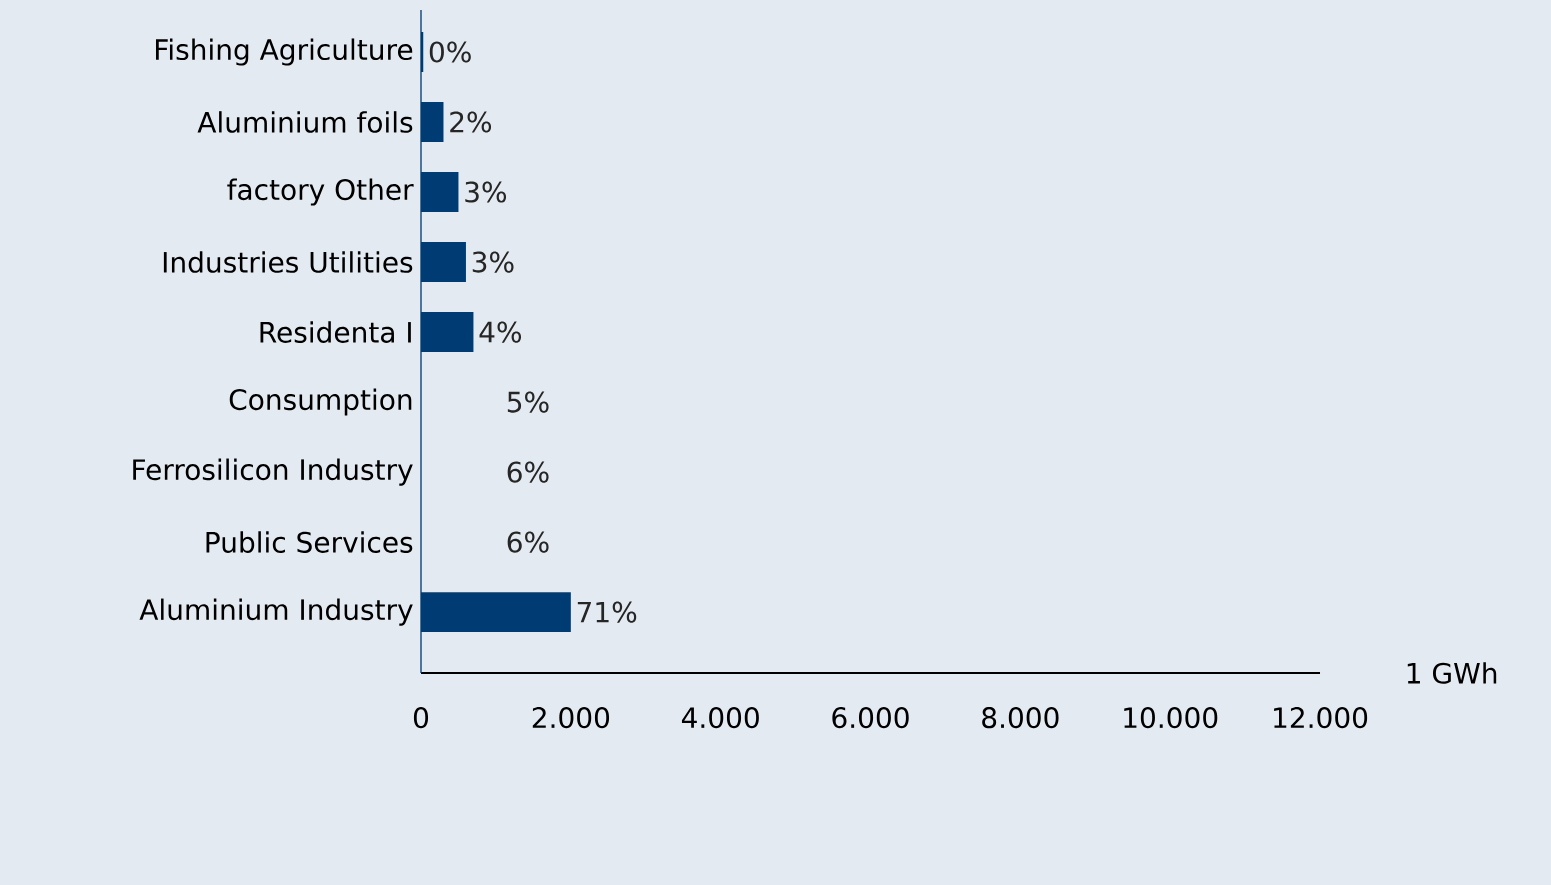 The image size is (1551, 885). What do you see at coordinates (1321, 718) in the screenshot?
I see `x-tick-label: 12.000` at bounding box center [1321, 718].